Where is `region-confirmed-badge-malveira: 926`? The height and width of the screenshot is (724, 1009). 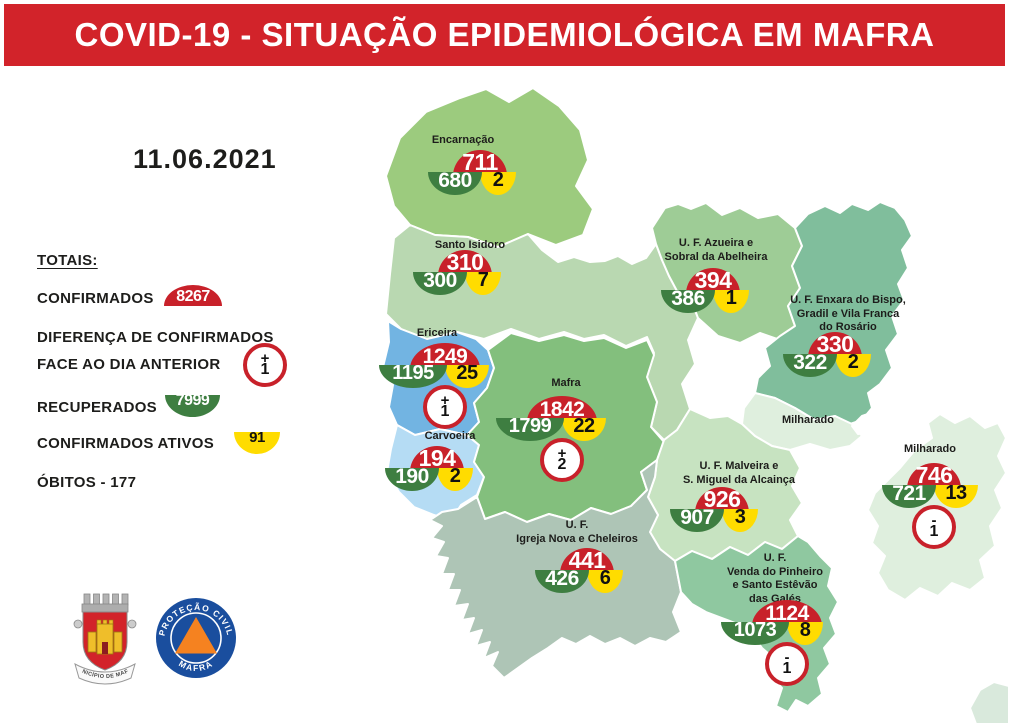
region-confirmed-badge-malveira: 926 is located at coordinates (722, 499).